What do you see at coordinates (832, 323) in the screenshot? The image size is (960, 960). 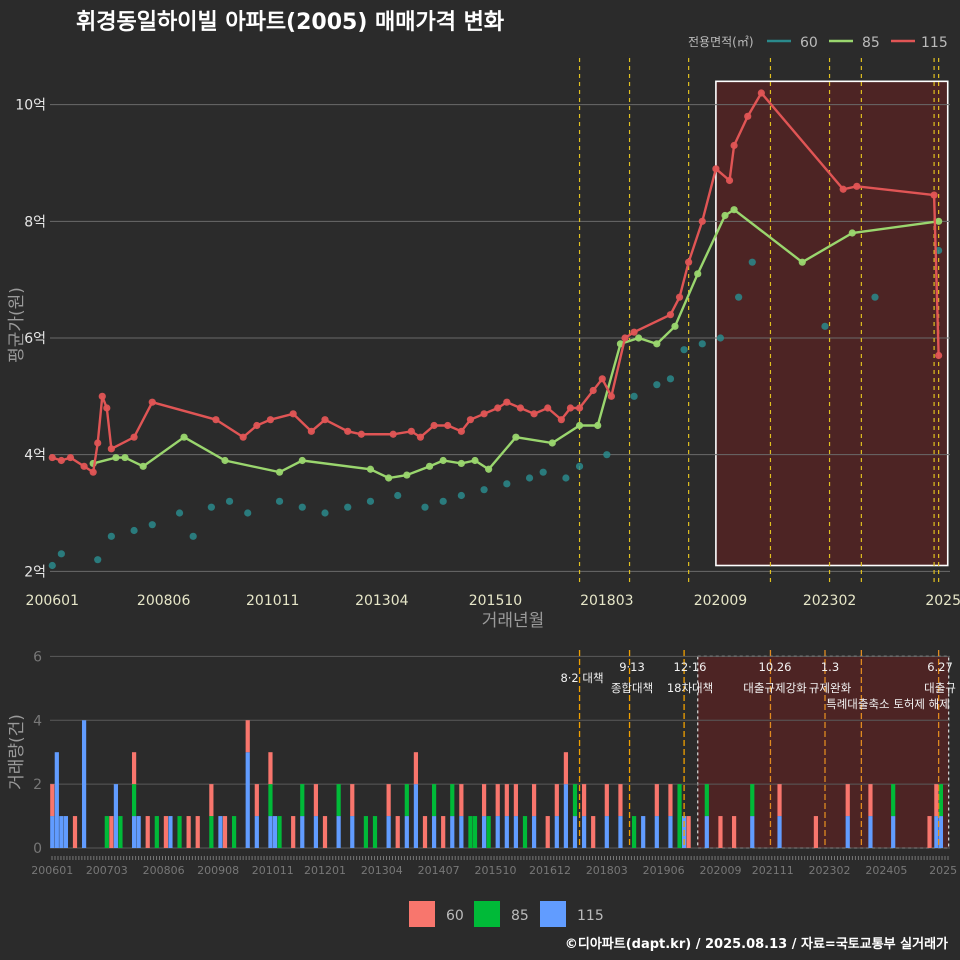 I see `highlight-box` at bounding box center [832, 323].